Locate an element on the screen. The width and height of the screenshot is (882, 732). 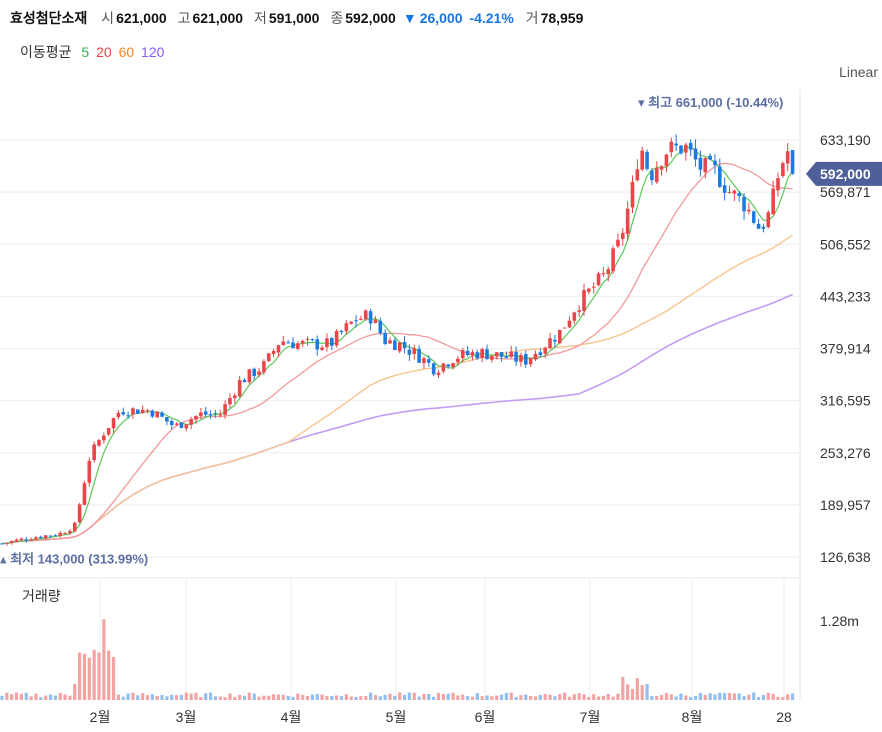
y-tick-label: 126,638 is located at coordinates (845, 557).